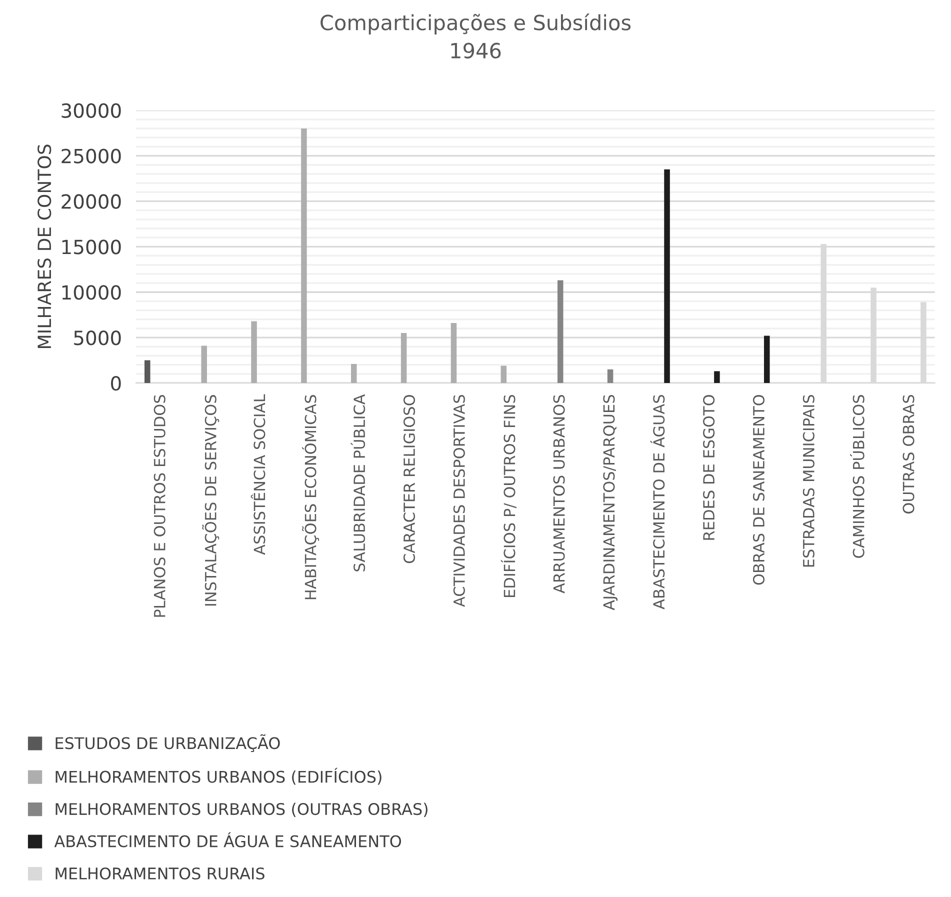 Image resolution: width=951 pixels, height=897 pixels. I want to click on x-tick-label: INSTALAÇÕES DE SERVIÇOS, so click(211, 500).